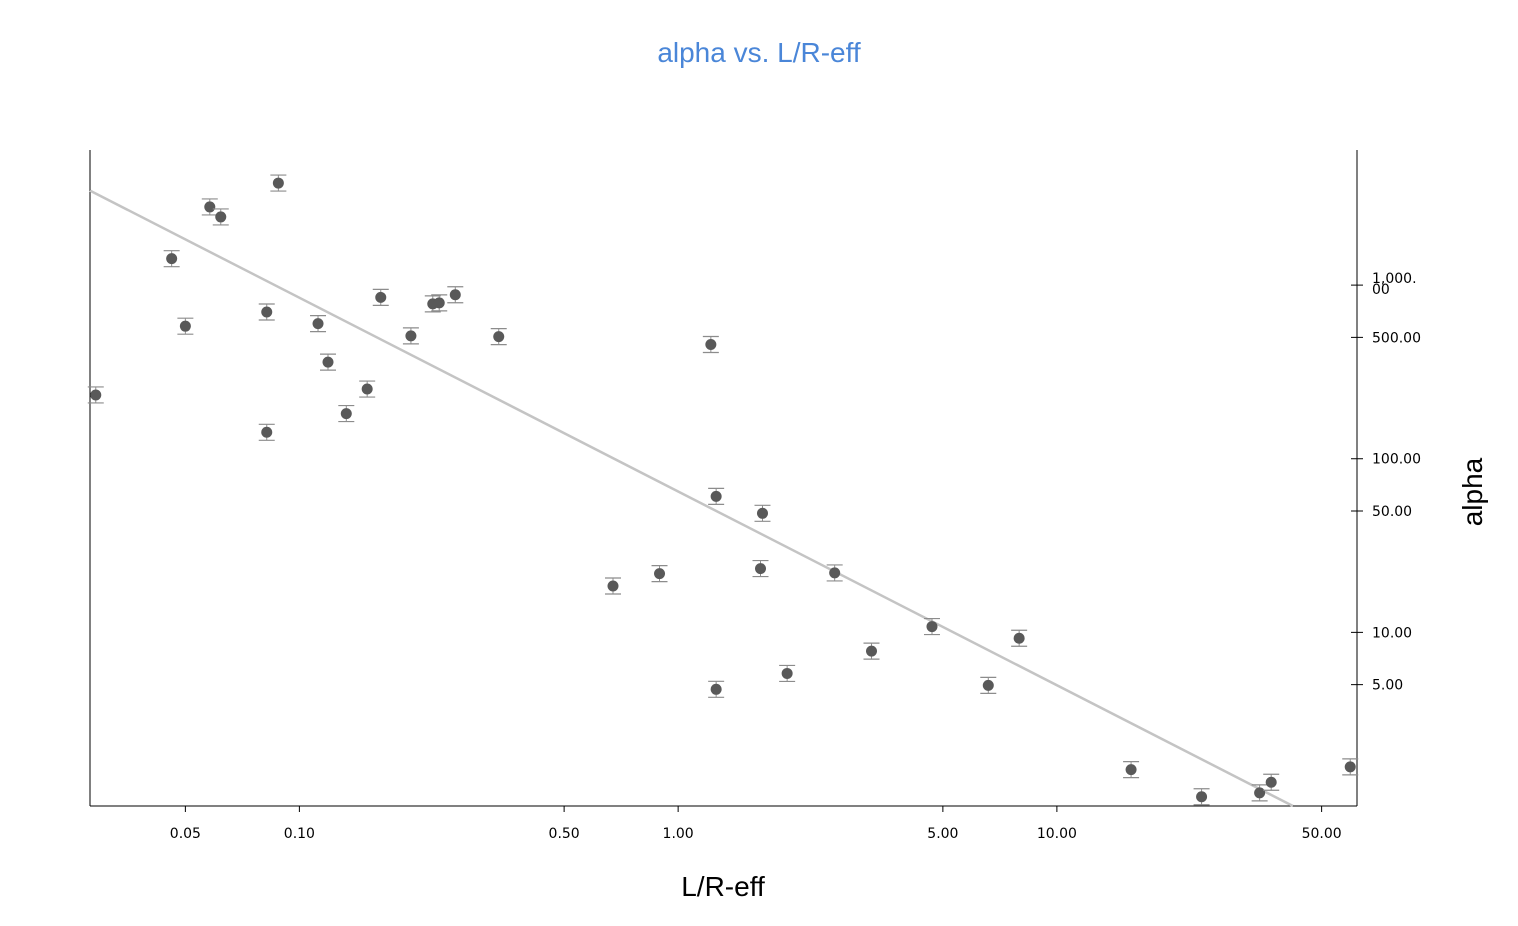 The height and width of the screenshot is (926, 1518). I want to click on x-tick-label: 5.00, so click(942, 834).